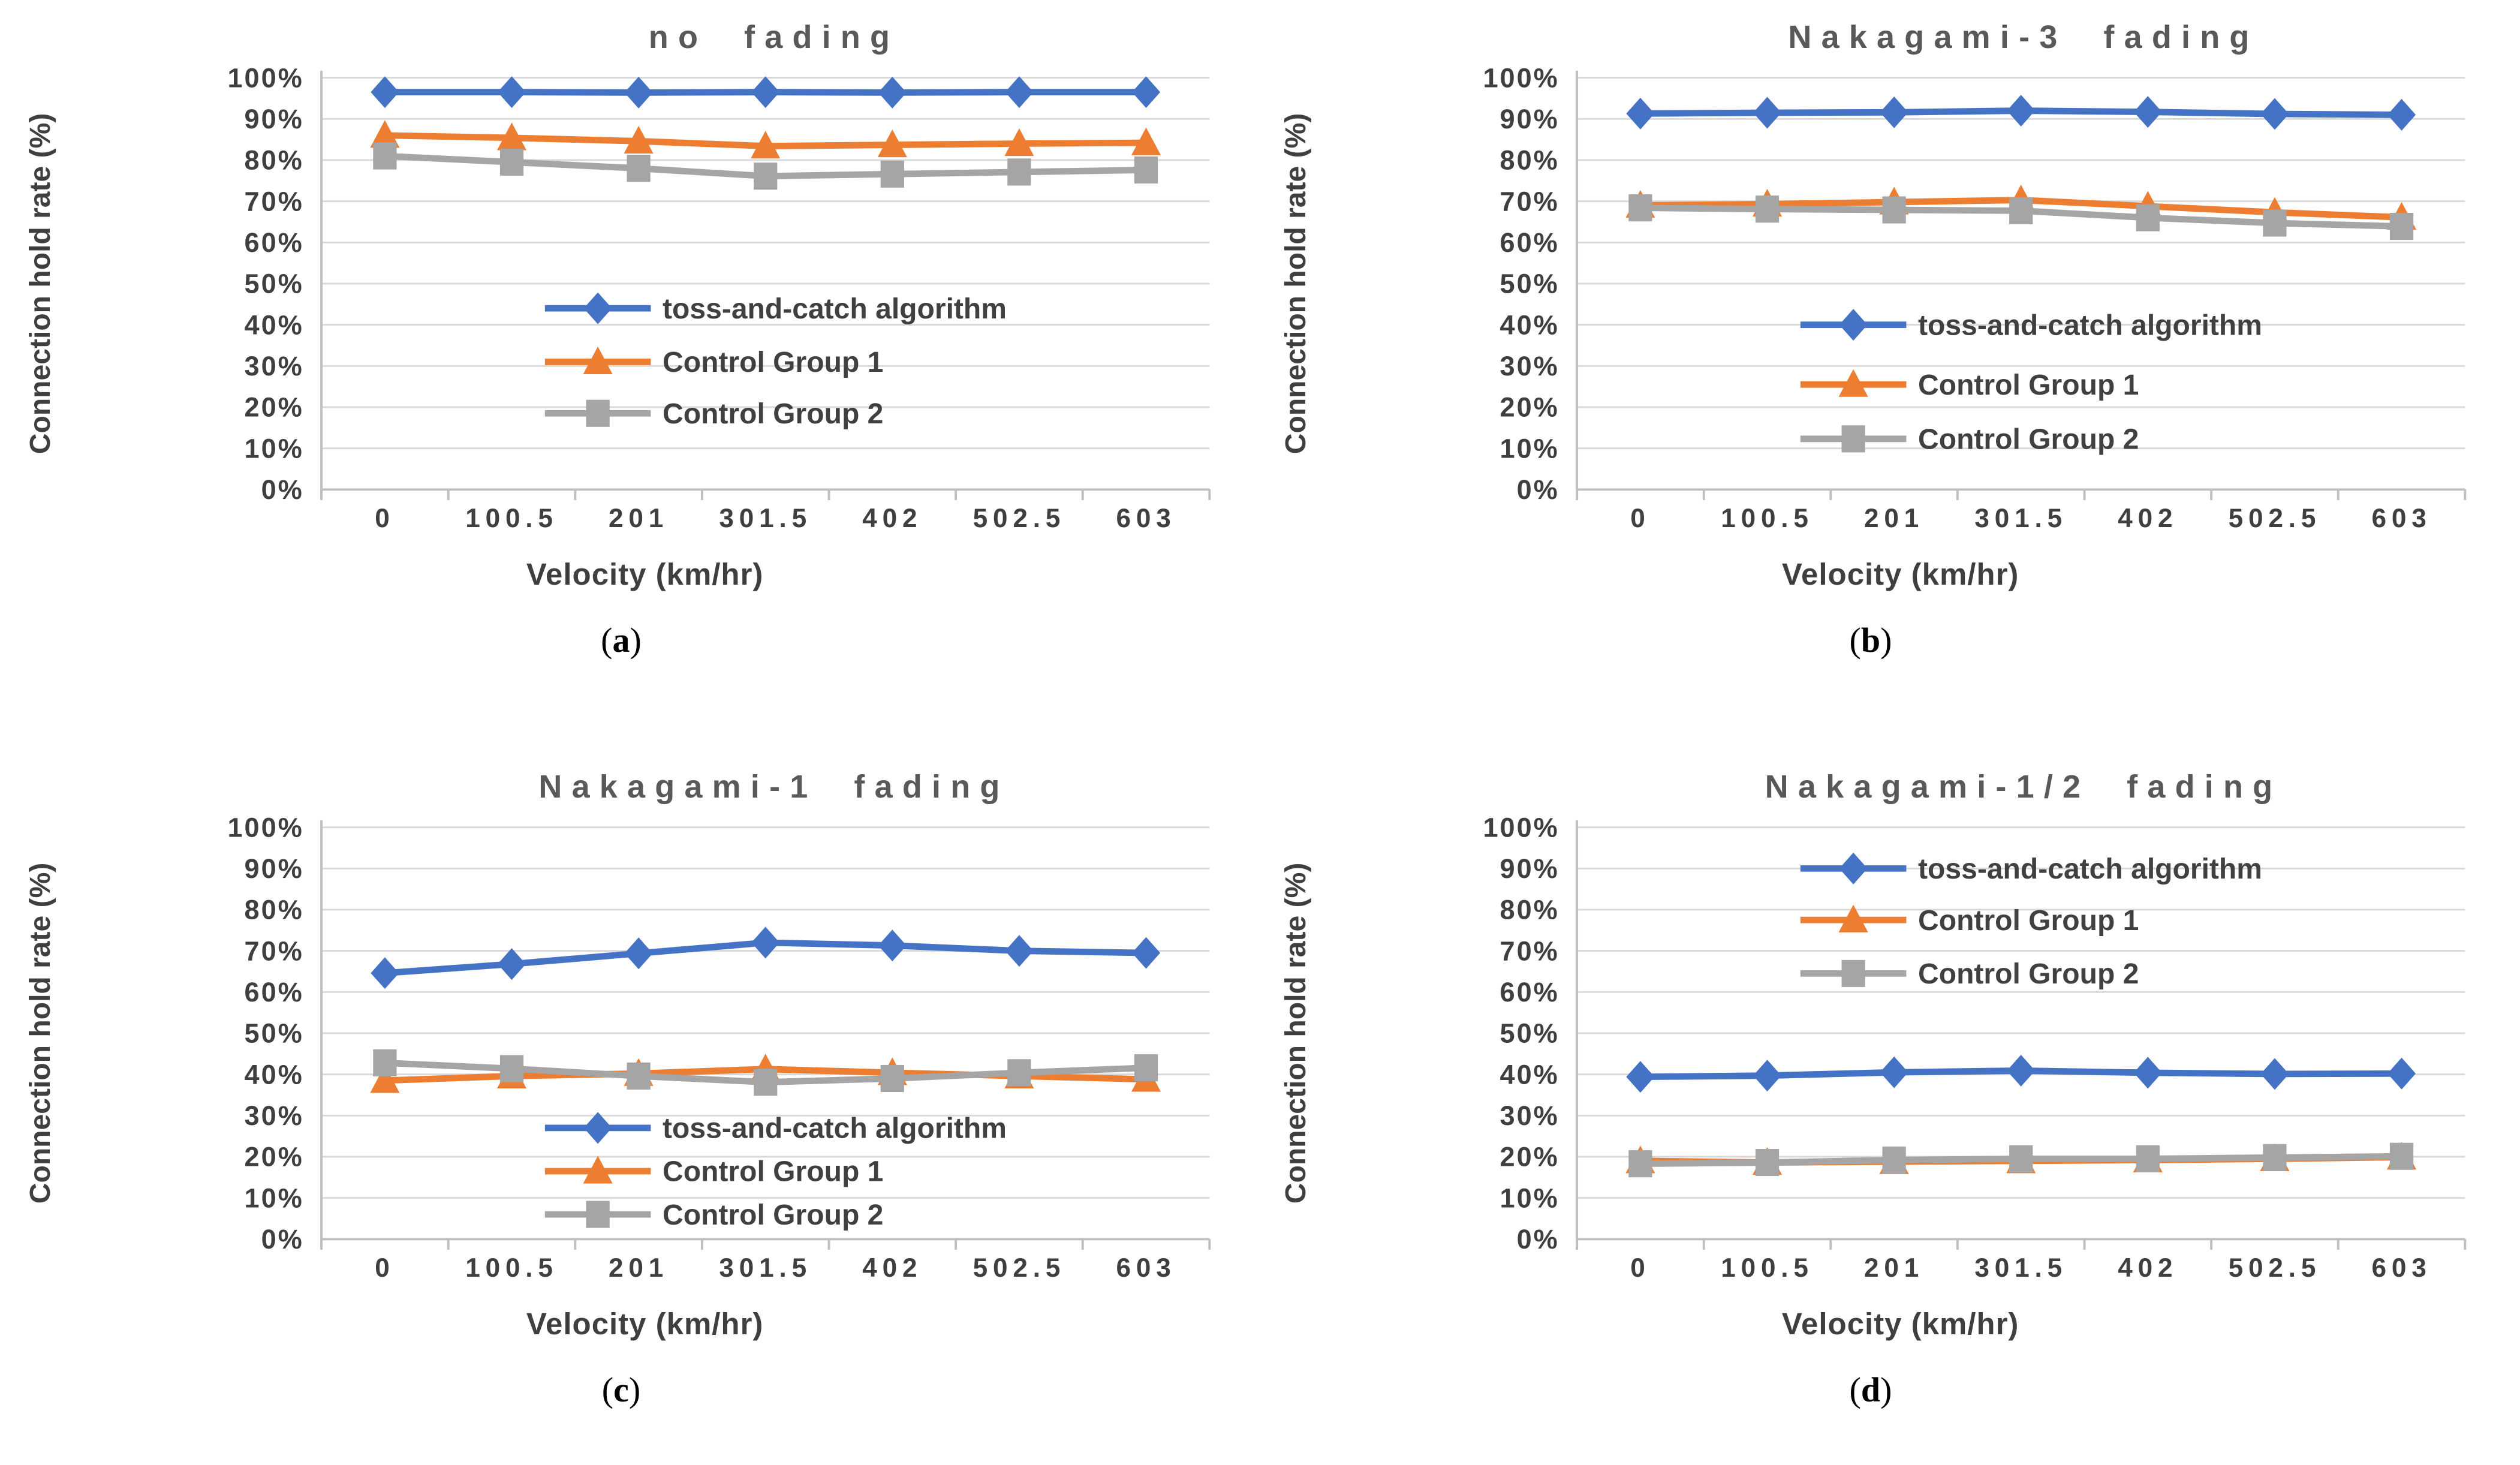 The width and height of the screenshot is (2520, 1465). Describe the element at coordinates (1871, 1390) in the screenshot. I see `panel-caption-d: (d)` at that location.